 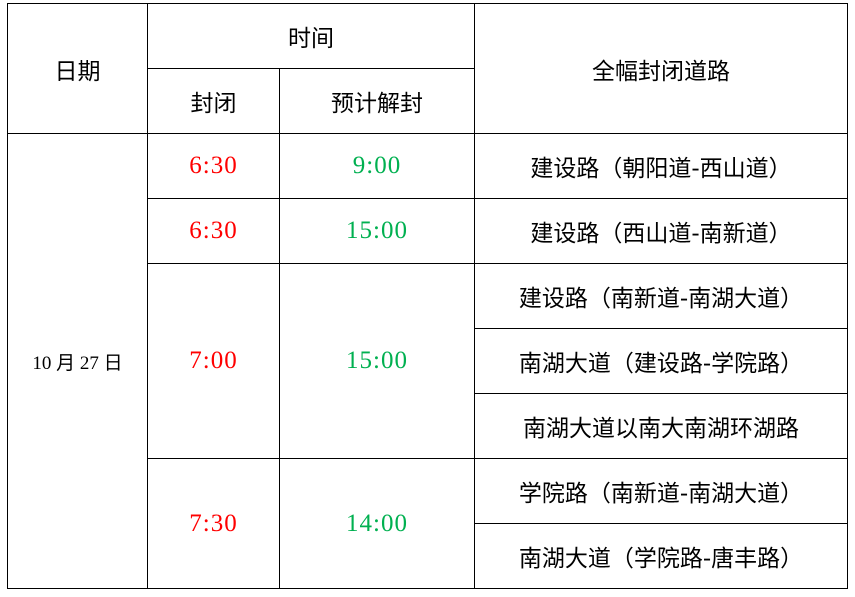 I want to click on road-cell: 南湖大道以南大南湖环湖路, so click(x=661, y=426).